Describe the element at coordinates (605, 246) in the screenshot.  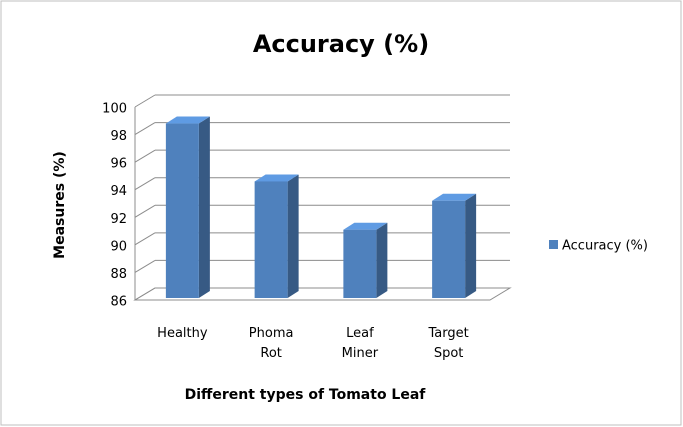
I see `legend-label: Accuracy (%)` at that location.